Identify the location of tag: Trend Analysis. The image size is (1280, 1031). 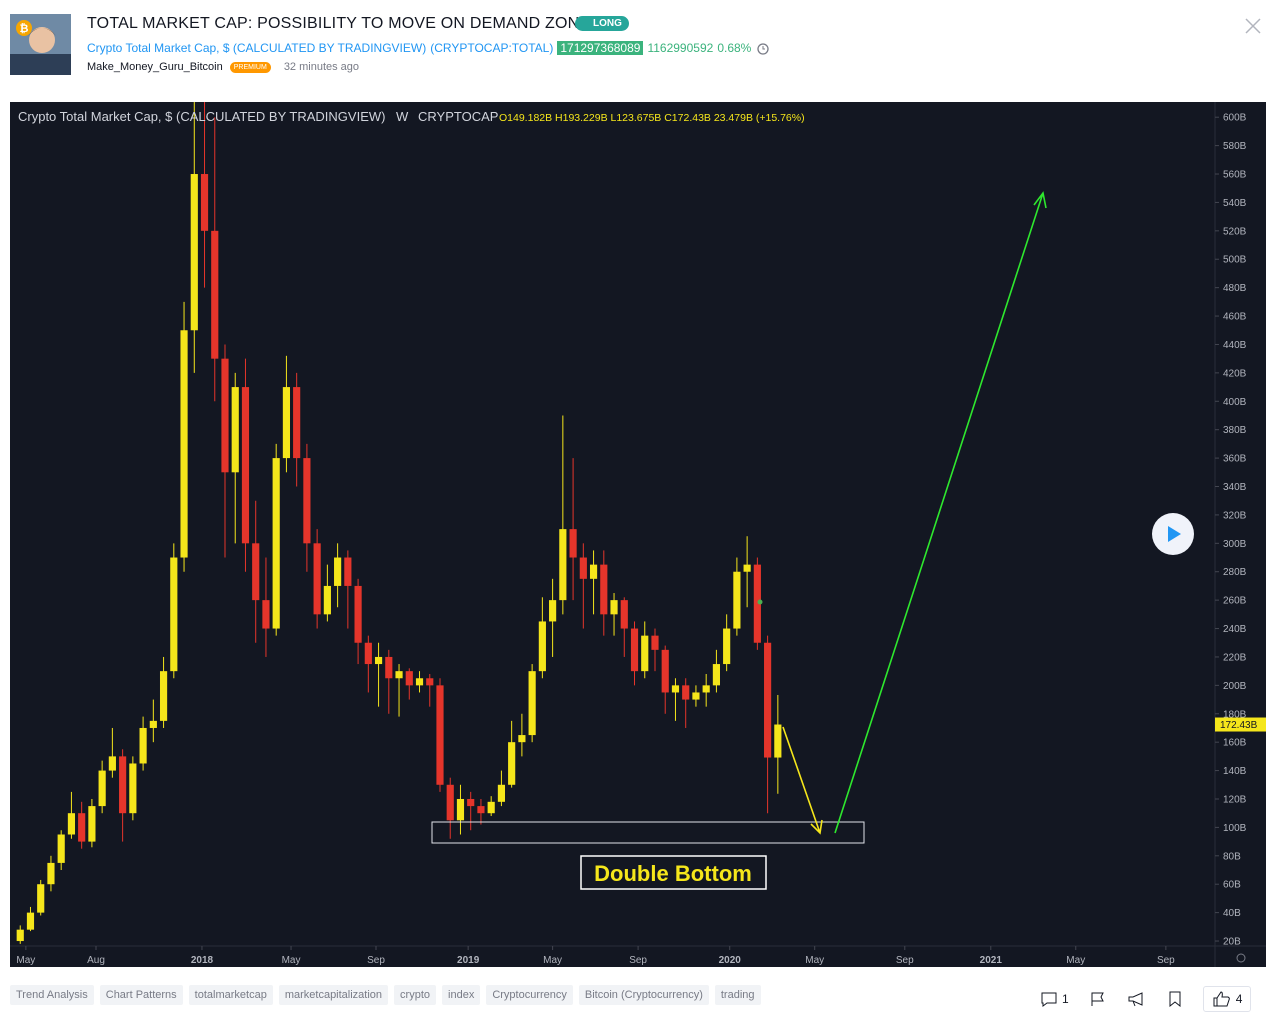
(52, 995).